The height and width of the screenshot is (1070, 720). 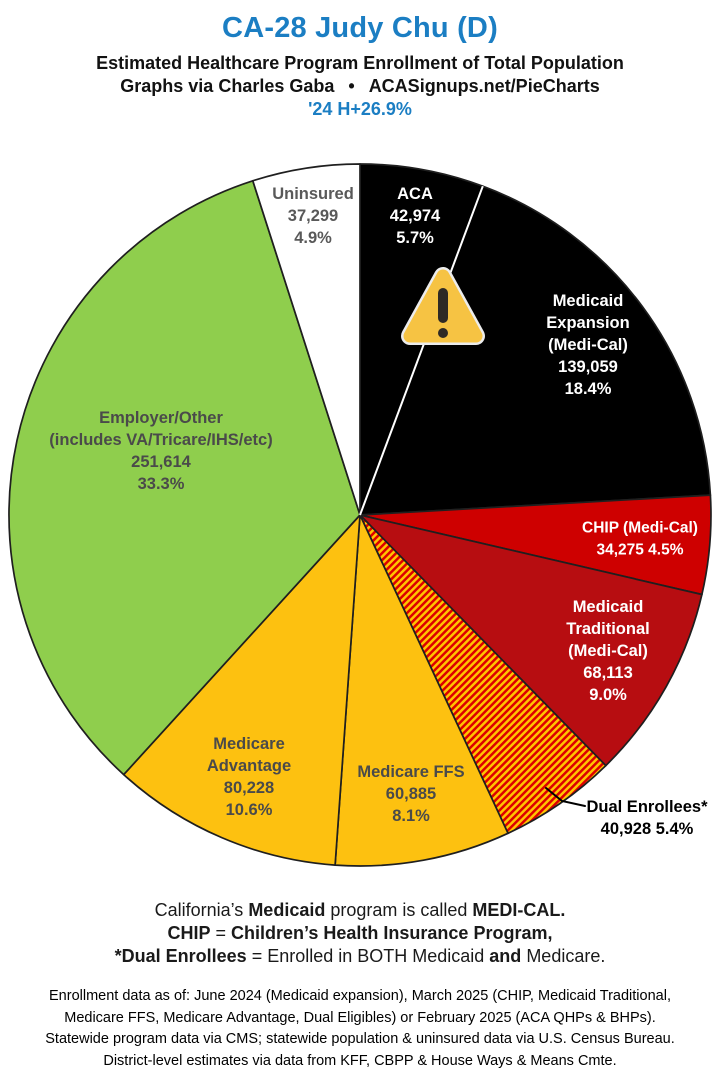 What do you see at coordinates (607, 651) in the screenshot?
I see `slice-label-medicaid-traditional: Medicaid Traditional (Medi-Cal) 68,113 9.0%` at bounding box center [607, 651].